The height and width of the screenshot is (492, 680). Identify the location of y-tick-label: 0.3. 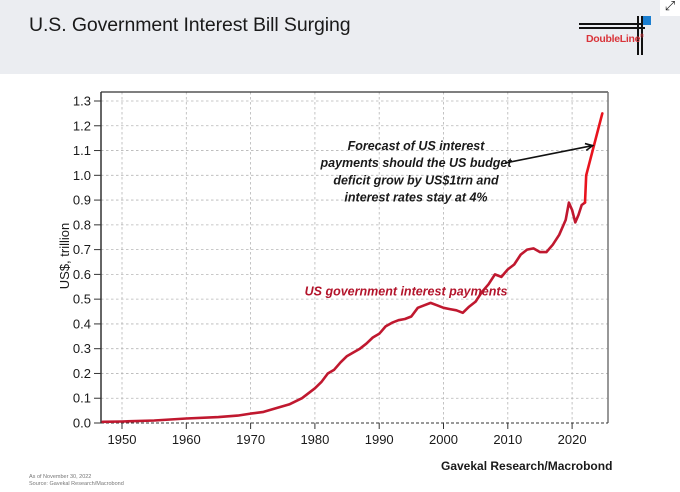
(82, 348).